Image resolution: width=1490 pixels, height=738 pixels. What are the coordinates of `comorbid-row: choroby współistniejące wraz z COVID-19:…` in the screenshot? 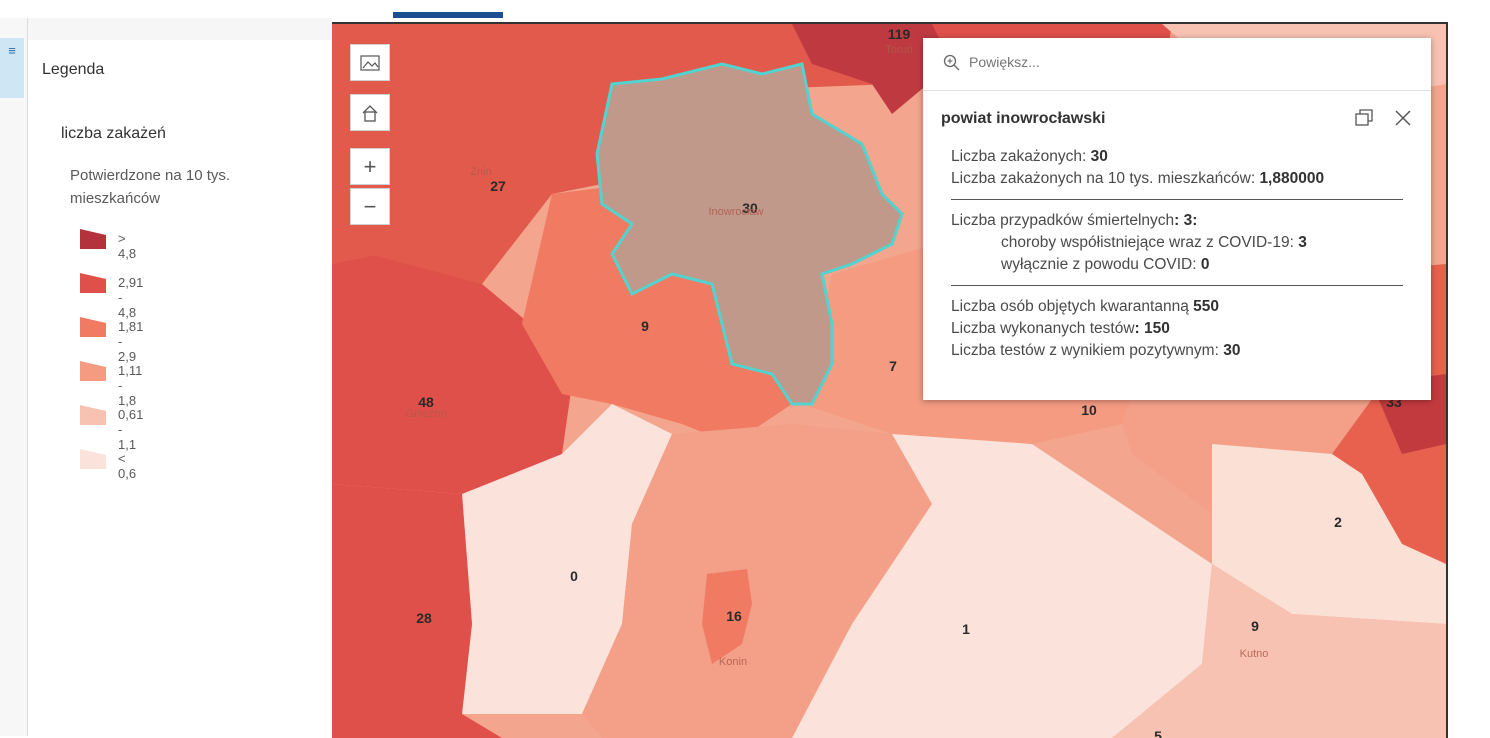 It's located at (1154, 242).